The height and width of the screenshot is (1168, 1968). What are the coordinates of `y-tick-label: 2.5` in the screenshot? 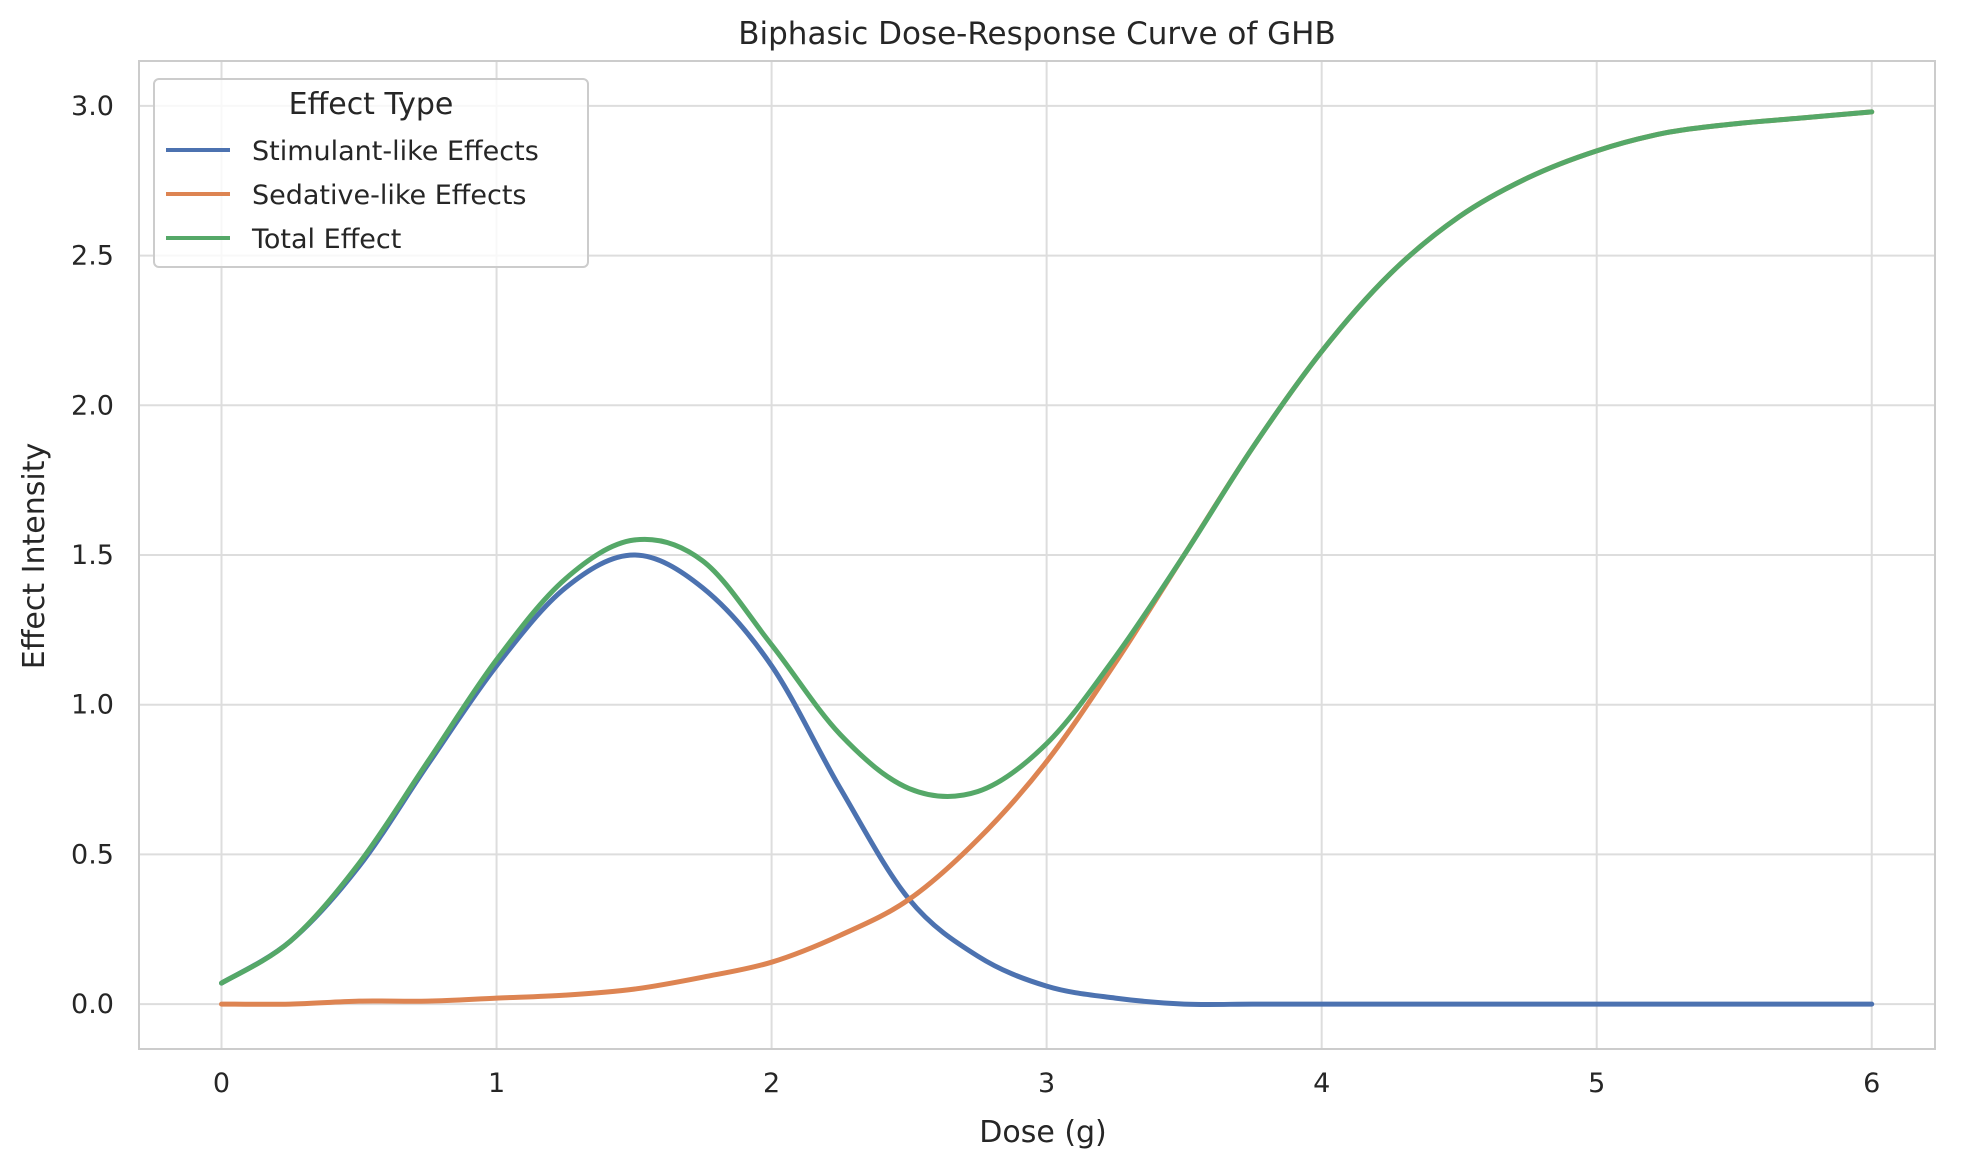 It's located at (92, 256).